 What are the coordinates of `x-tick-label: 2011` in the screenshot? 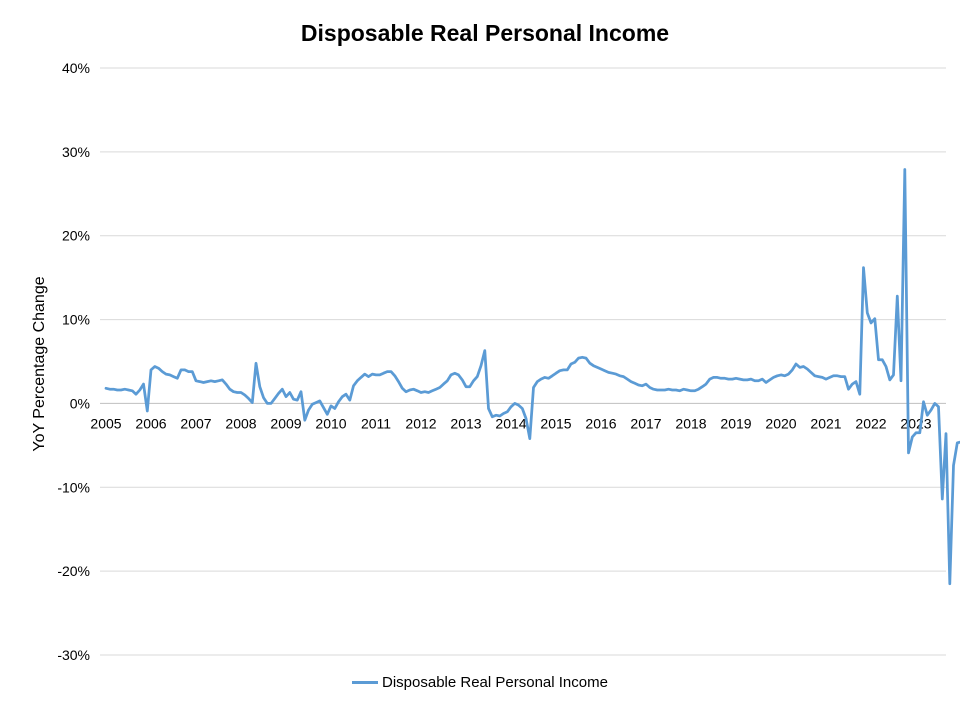 It's located at (376, 423).